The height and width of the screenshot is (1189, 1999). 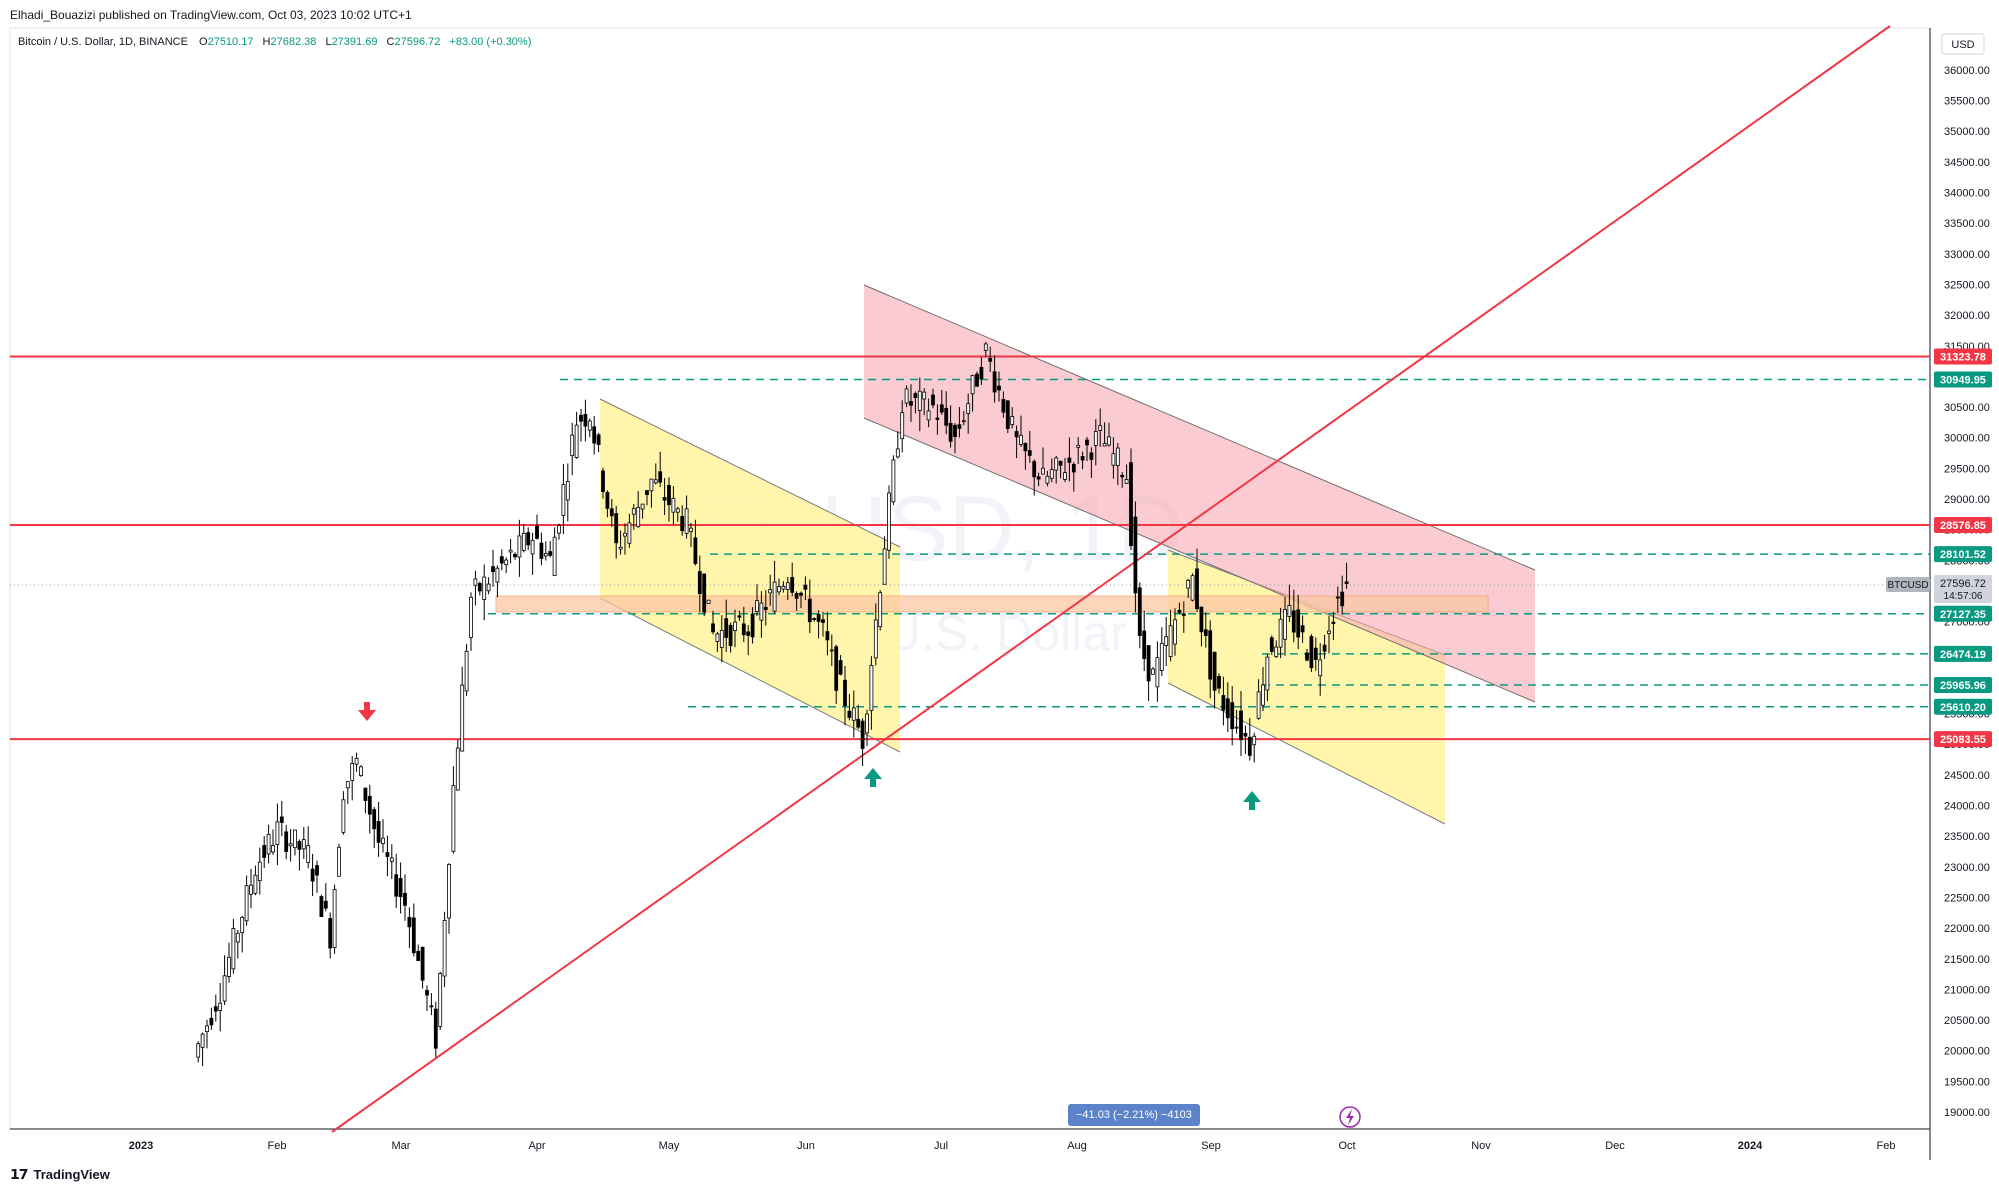 What do you see at coordinates (873, 777) in the screenshot?
I see `up-arrow-marker-june` at bounding box center [873, 777].